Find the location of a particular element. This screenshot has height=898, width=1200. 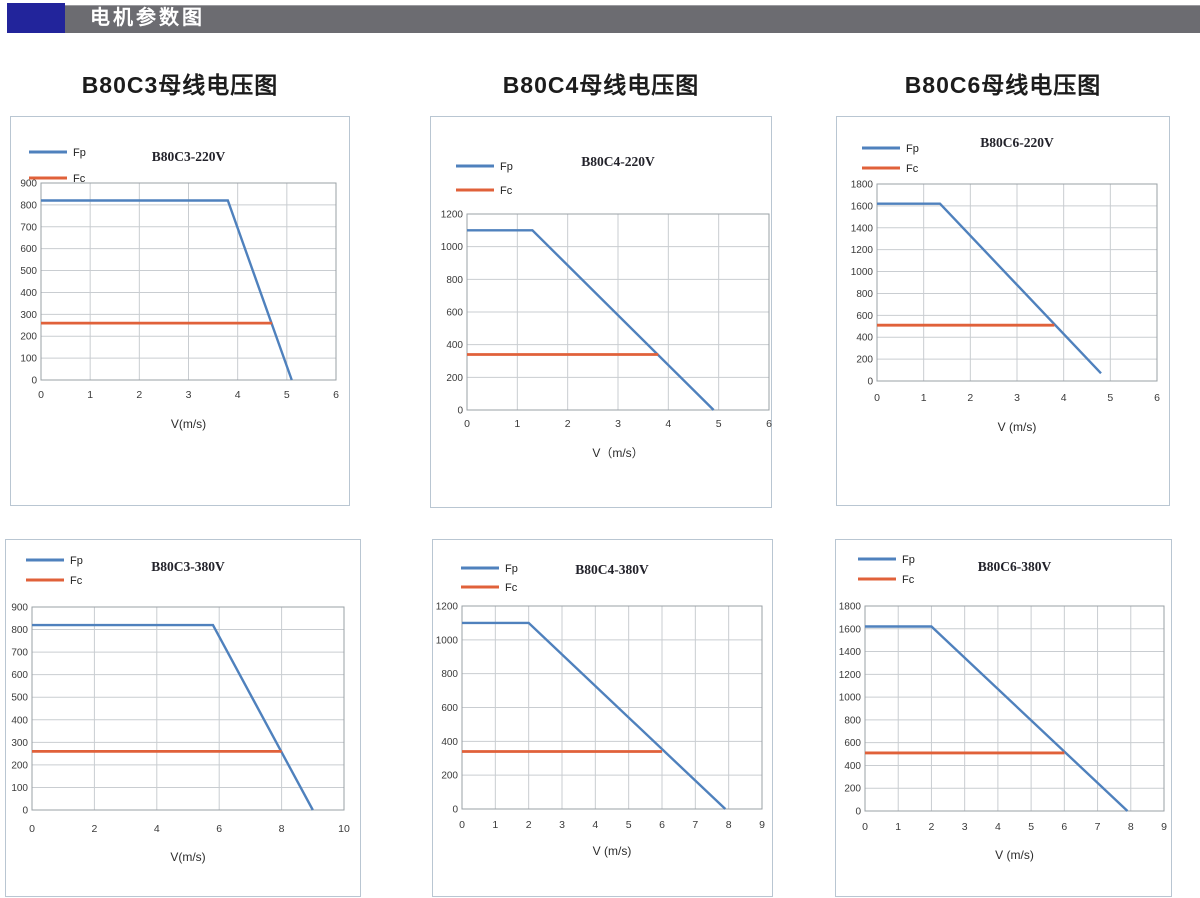

svg-text: 900 is located at coordinates (28, 184).